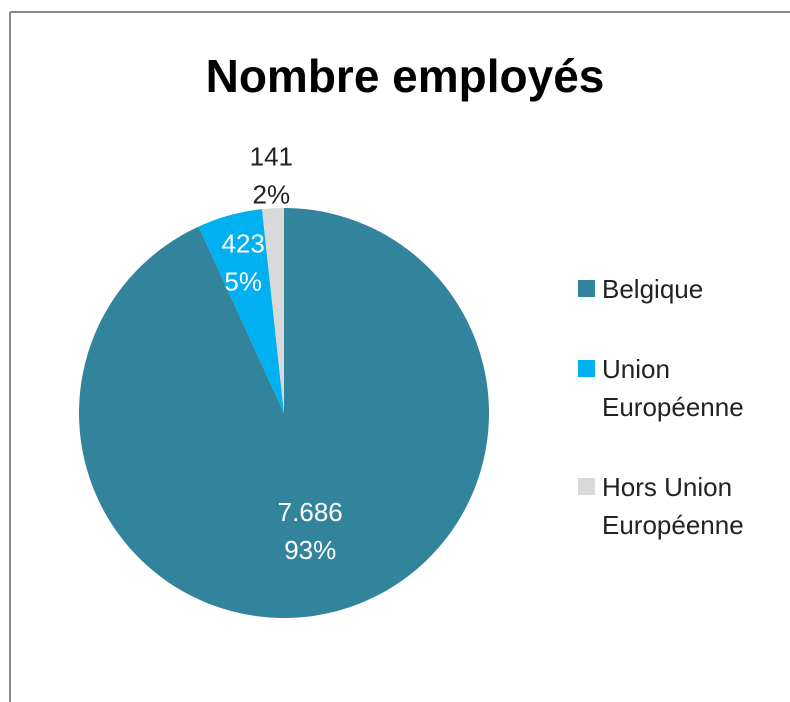  What do you see at coordinates (310, 550) in the screenshot?
I see `percent-label: 93%` at bounding box center [310, 550].